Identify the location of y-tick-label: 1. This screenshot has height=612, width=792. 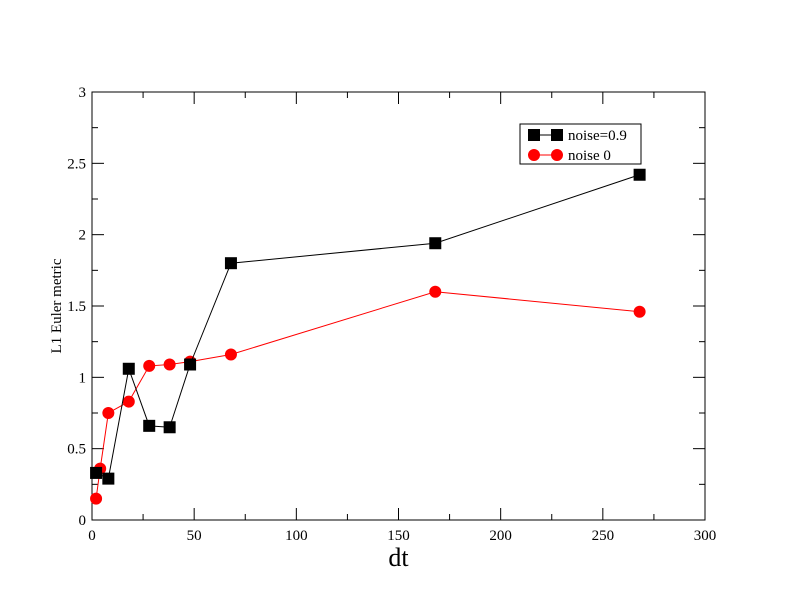
(83, 378).